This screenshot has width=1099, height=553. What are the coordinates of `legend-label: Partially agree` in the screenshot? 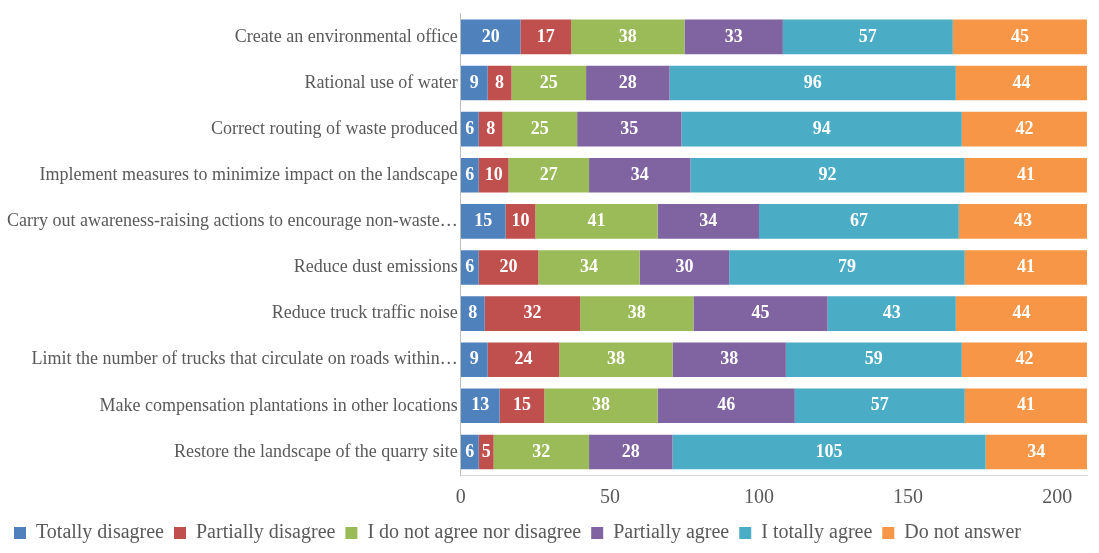 It's located at (671, 532).